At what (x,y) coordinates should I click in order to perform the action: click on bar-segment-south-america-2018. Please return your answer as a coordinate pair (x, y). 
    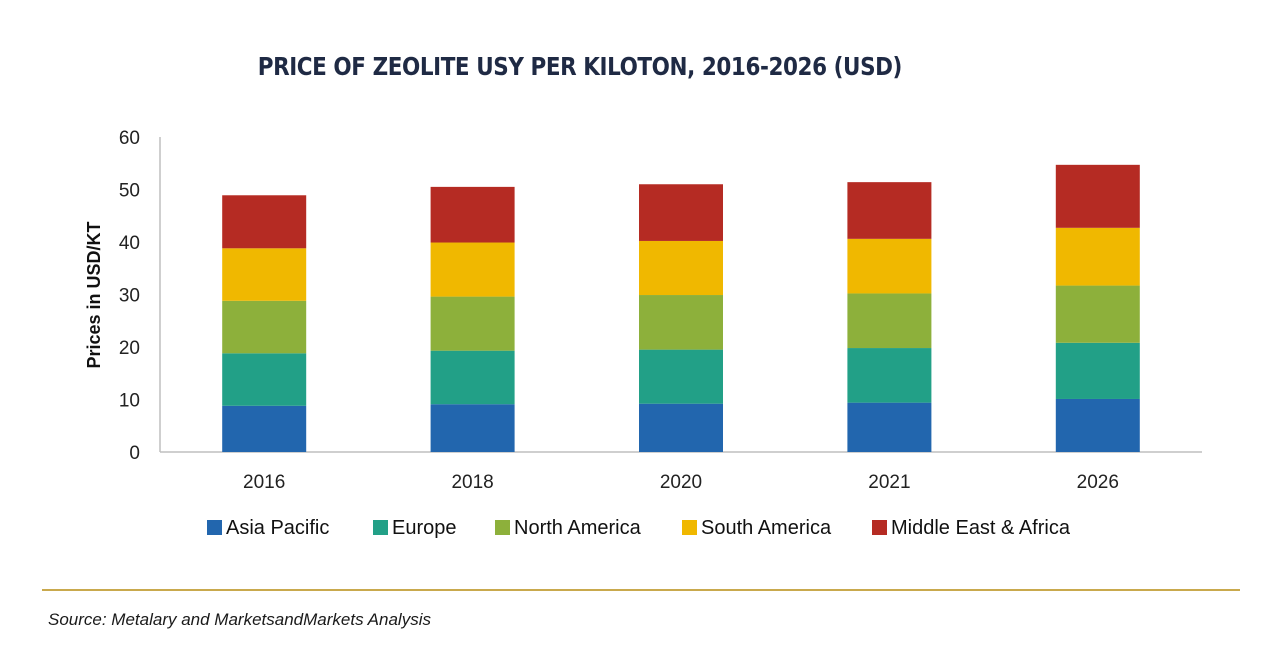
    Looking at the image, I should click on (472, 269).